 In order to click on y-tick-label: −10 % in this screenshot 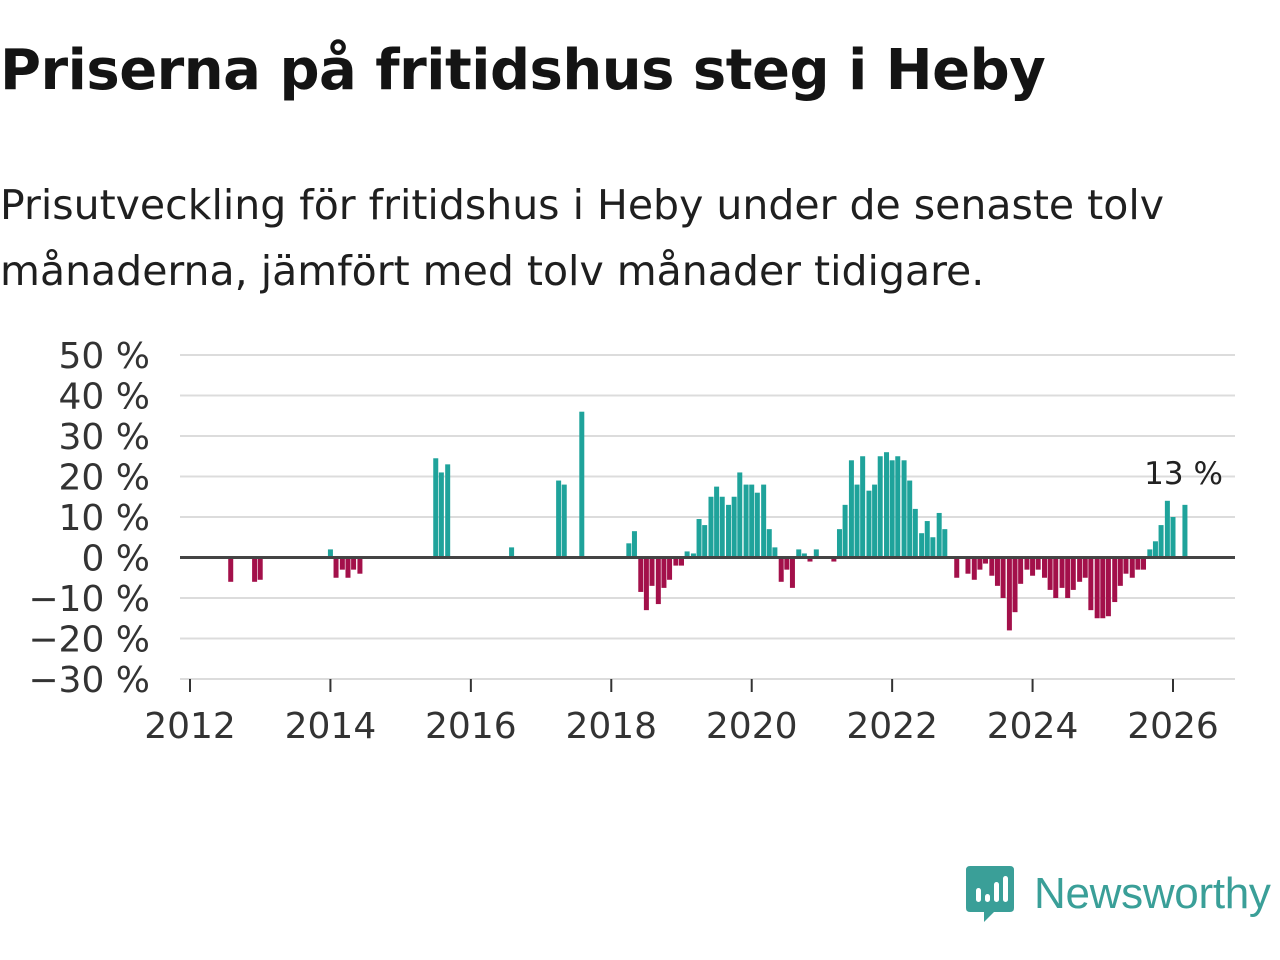, I will do `click(89, 599)`.